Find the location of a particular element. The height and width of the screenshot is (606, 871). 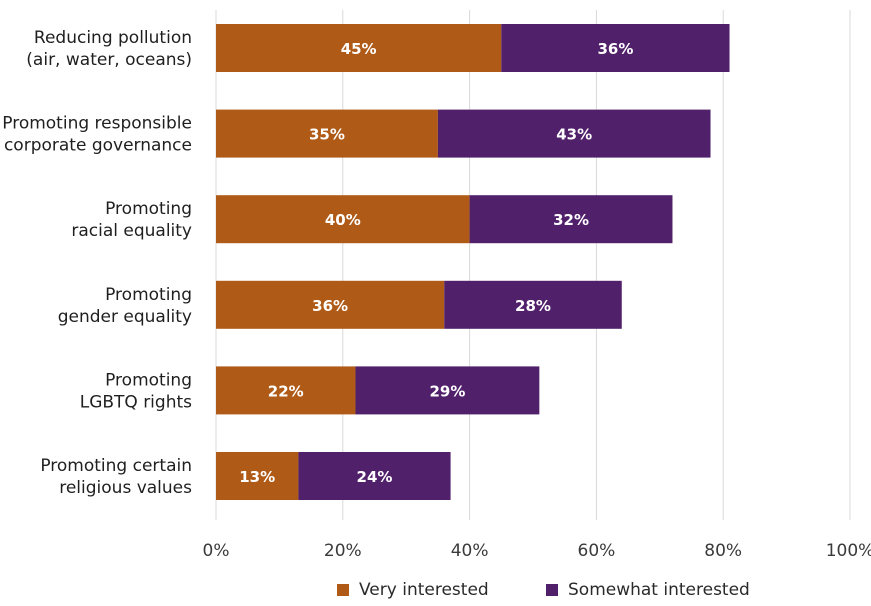

category-label: Promoting LGBTQ rights is located at coordinates (136, 391).